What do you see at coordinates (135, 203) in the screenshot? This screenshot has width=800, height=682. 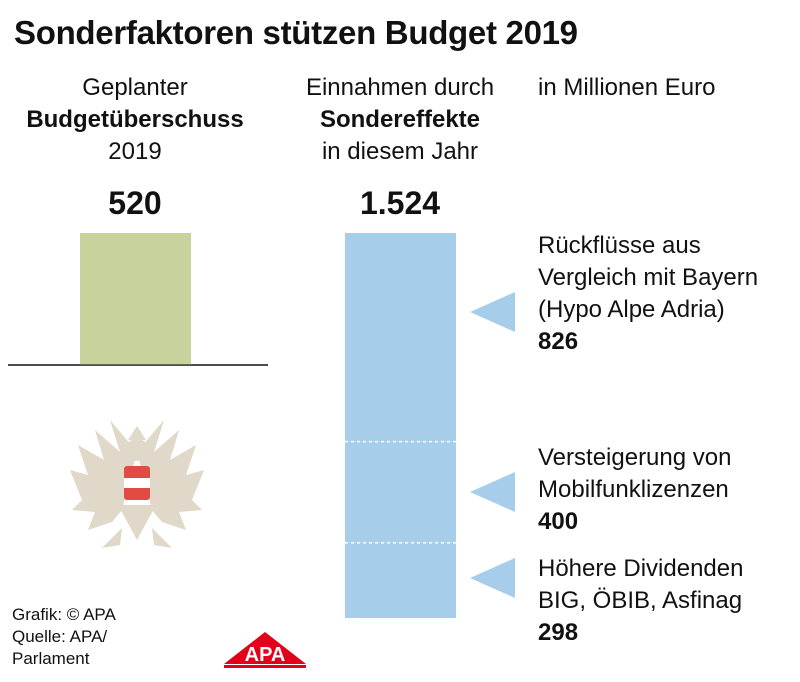 I see `bar-value-label-surplus: 520` at bounding box center [135, 203].